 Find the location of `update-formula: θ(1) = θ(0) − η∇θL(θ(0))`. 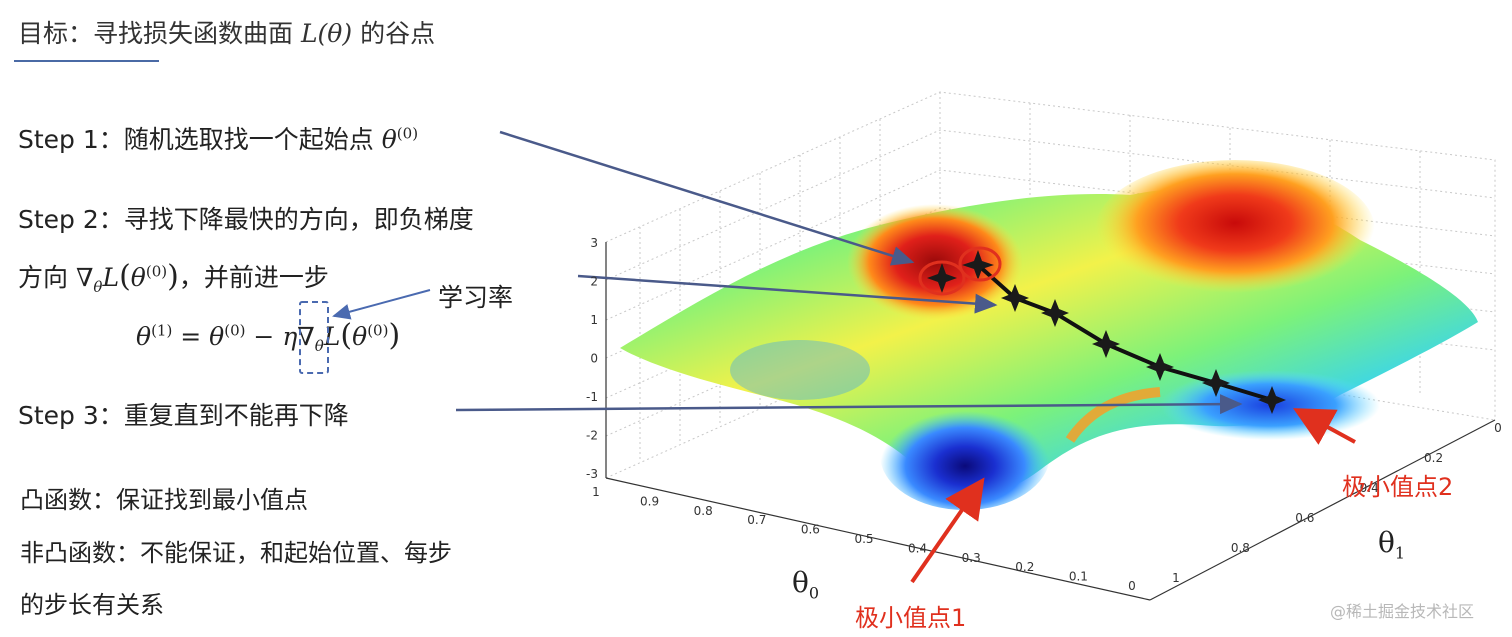

update-formula: θ(1) = θ(0) − η∇θL(θ(0)) is located at coordinates (268, 336).